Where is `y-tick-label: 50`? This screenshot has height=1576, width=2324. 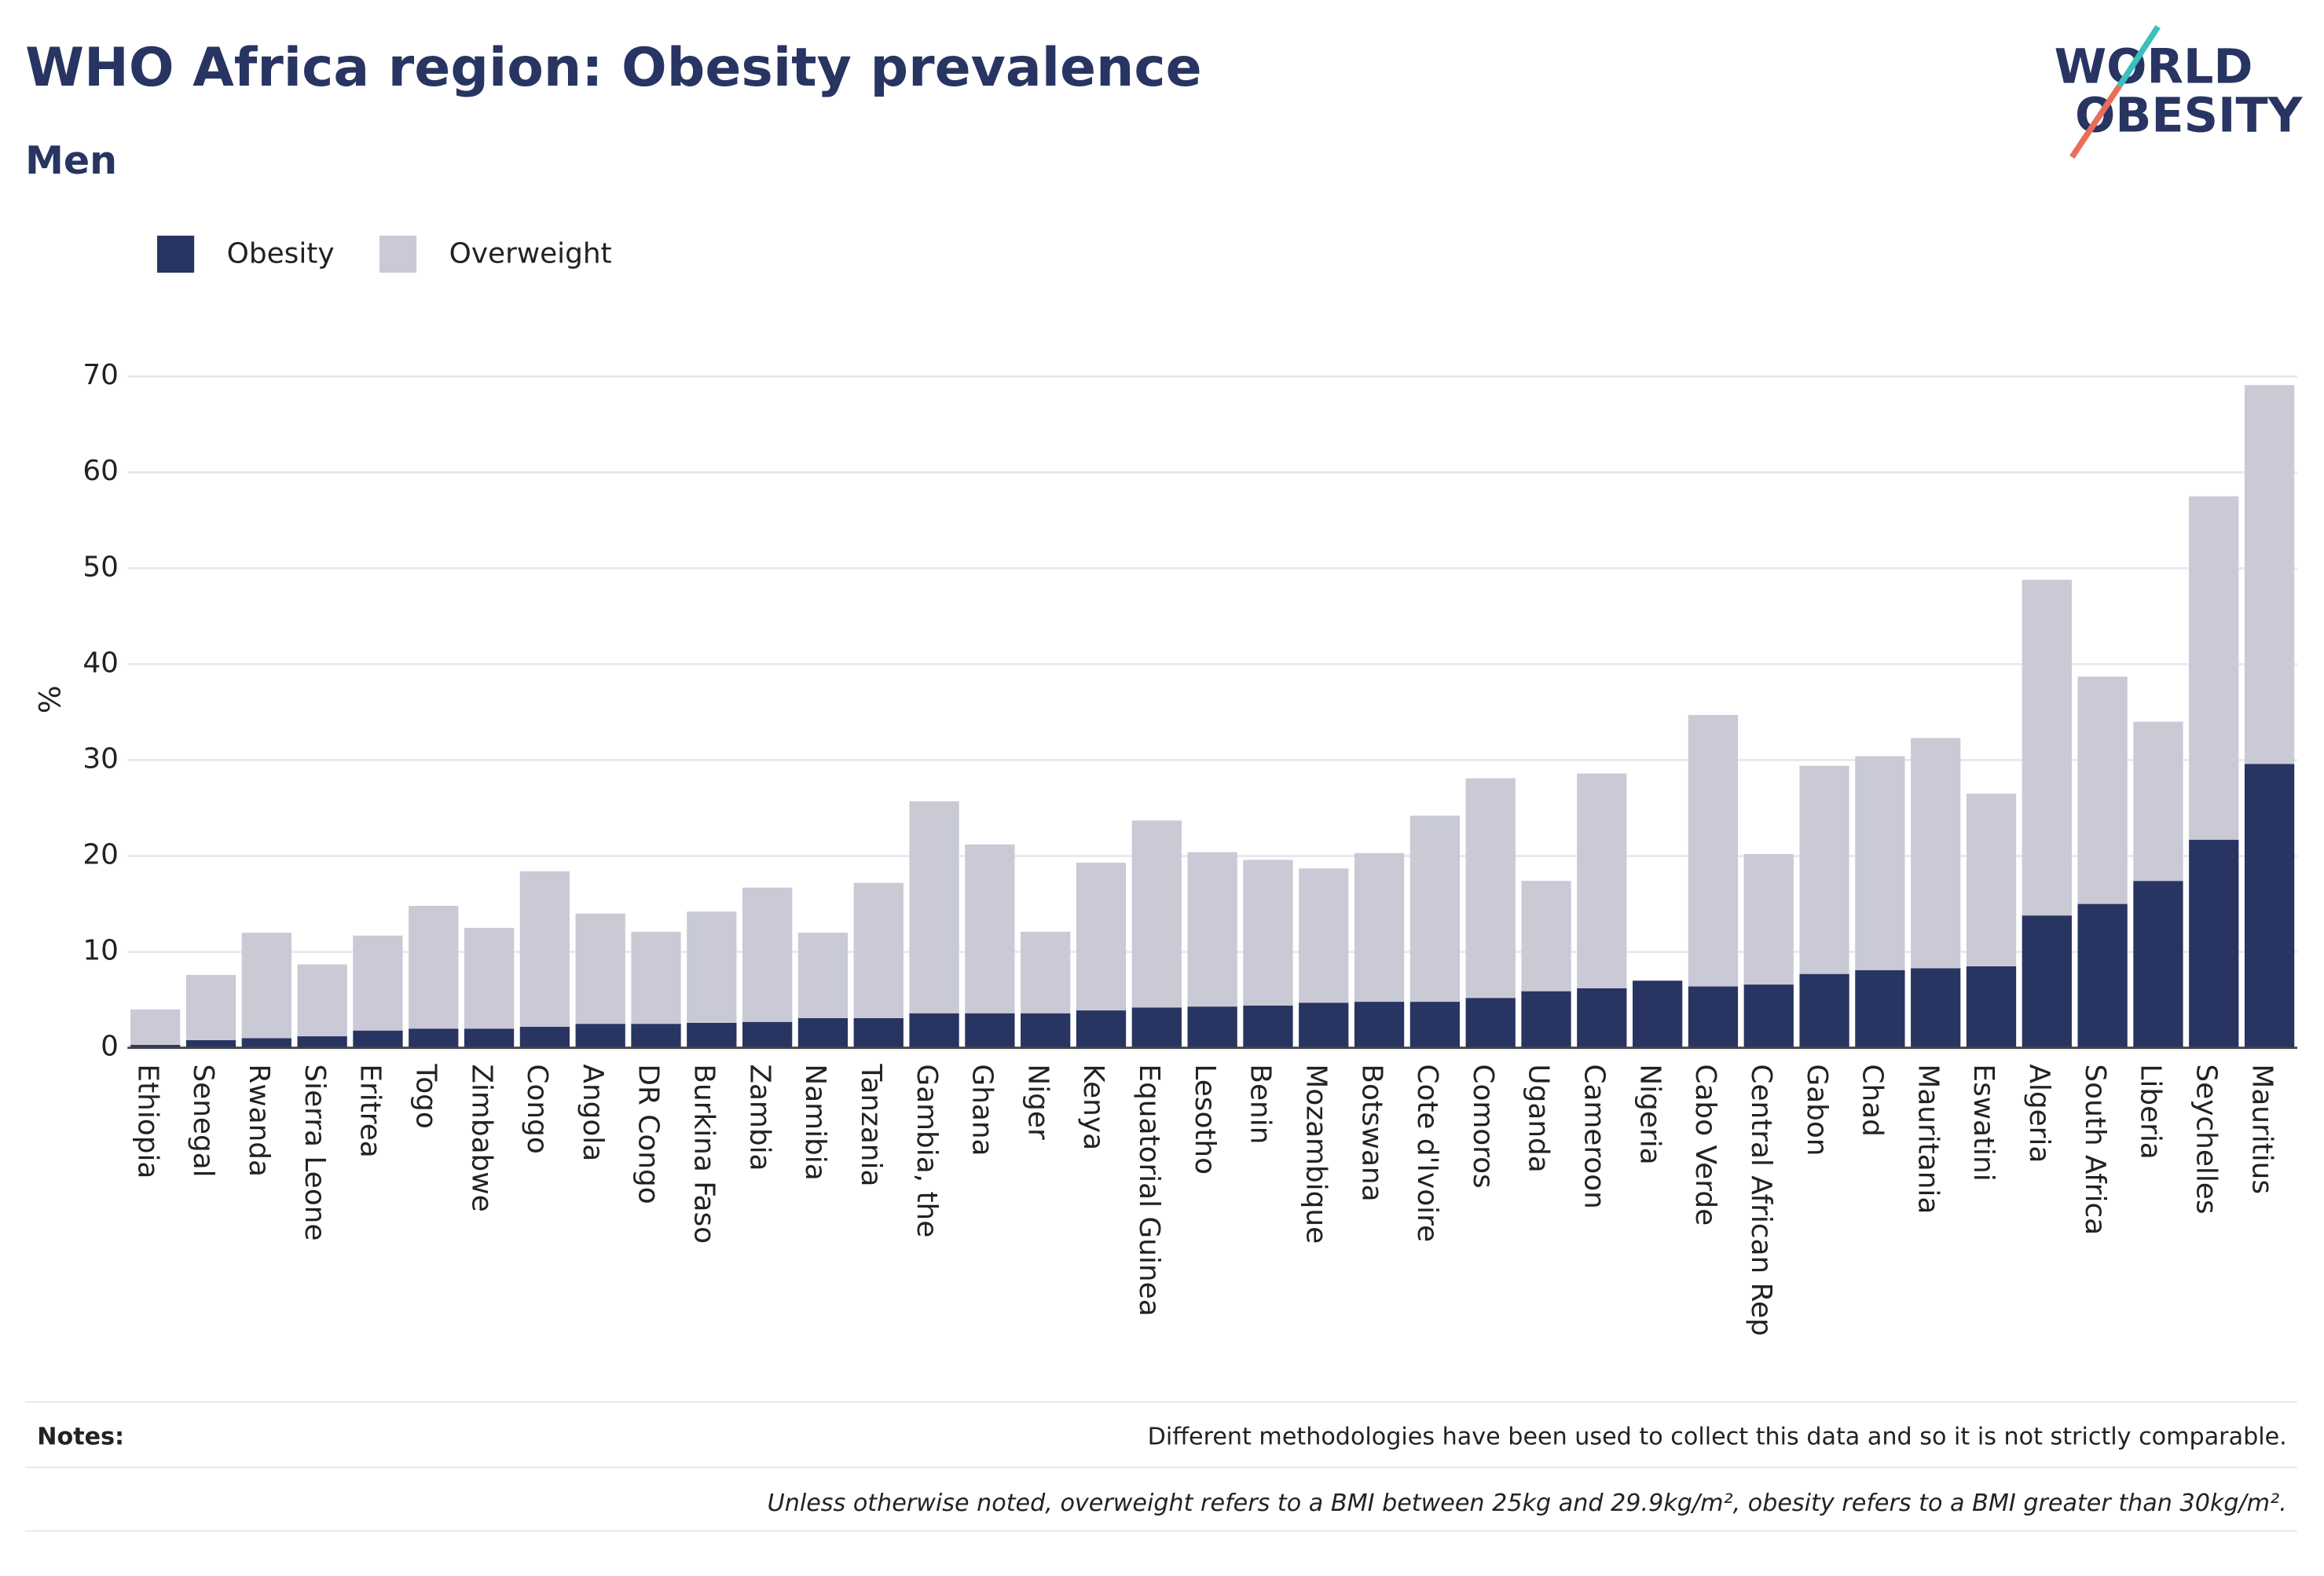
y-tick-label: 50 is located at coordinates (100, 567).